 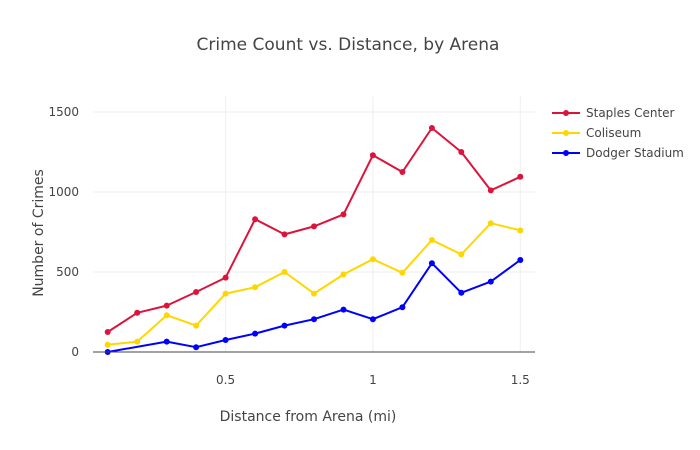 What do you see at coordinates (67, 272) in the screenshot?
I see `y-tick-label: 500` at bounding box center [67, 272].